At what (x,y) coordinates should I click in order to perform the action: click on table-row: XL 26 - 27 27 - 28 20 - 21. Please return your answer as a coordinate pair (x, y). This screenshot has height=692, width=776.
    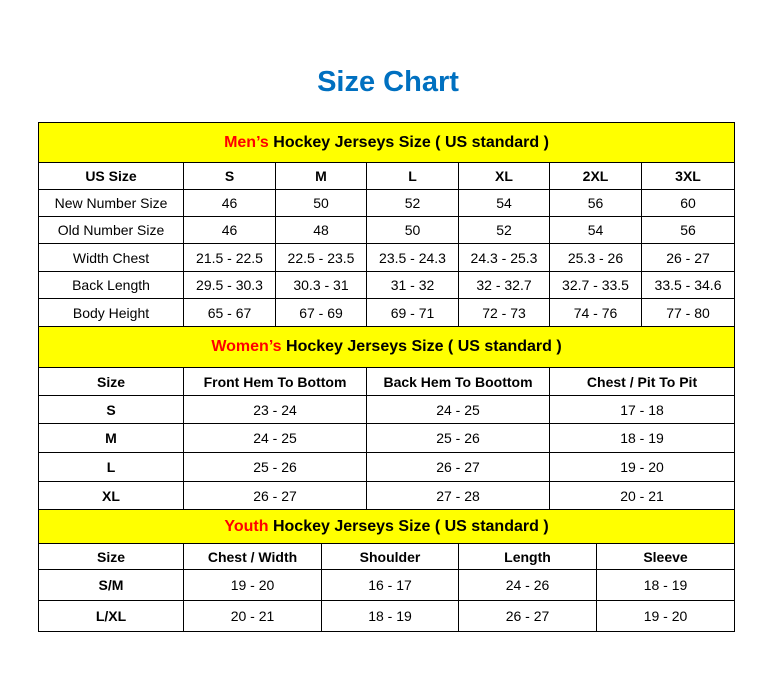
    Looking at the image, I should click on (387, 495).